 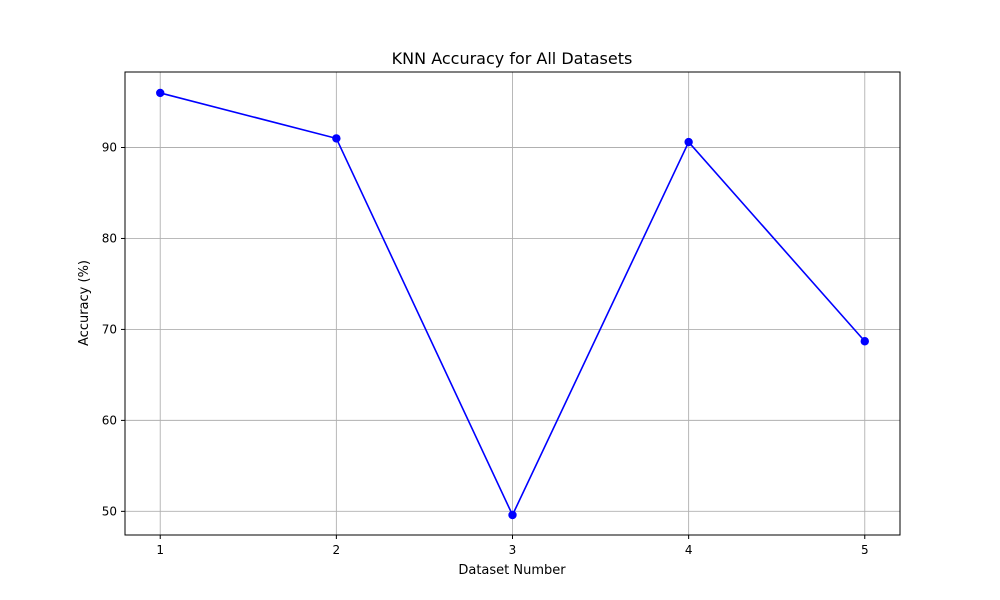 I want to click on x-tick-label: 2, so click(x=337, y=550).